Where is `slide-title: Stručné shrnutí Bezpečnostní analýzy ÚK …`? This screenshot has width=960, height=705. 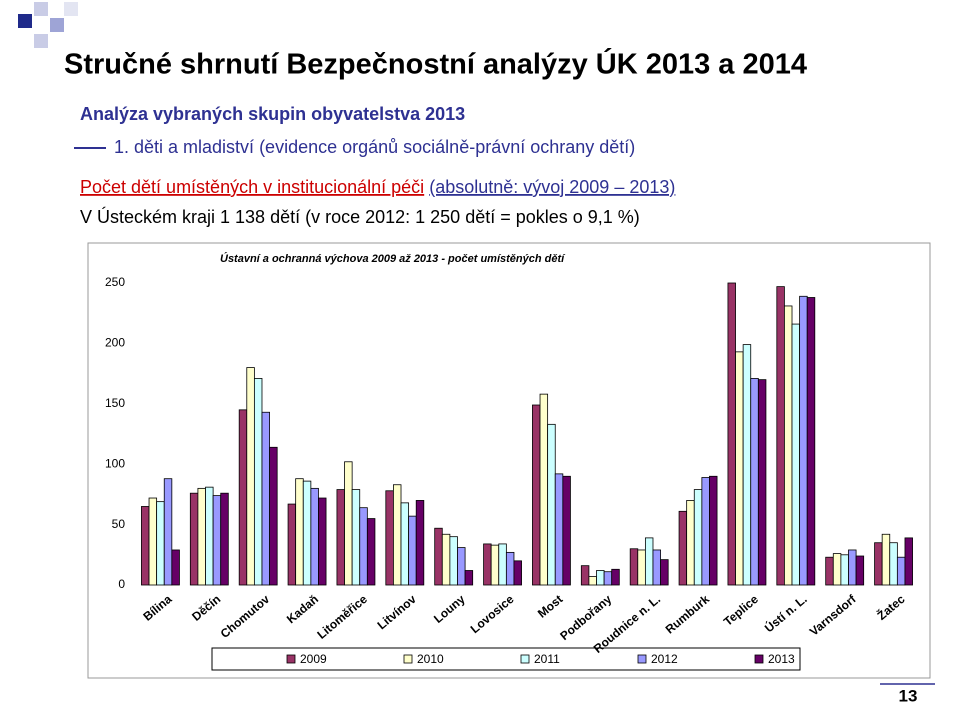
slide-title: Stručné shrnutí Bezpečnostní analýzy ÚK … is located at coordinates (435, 64).